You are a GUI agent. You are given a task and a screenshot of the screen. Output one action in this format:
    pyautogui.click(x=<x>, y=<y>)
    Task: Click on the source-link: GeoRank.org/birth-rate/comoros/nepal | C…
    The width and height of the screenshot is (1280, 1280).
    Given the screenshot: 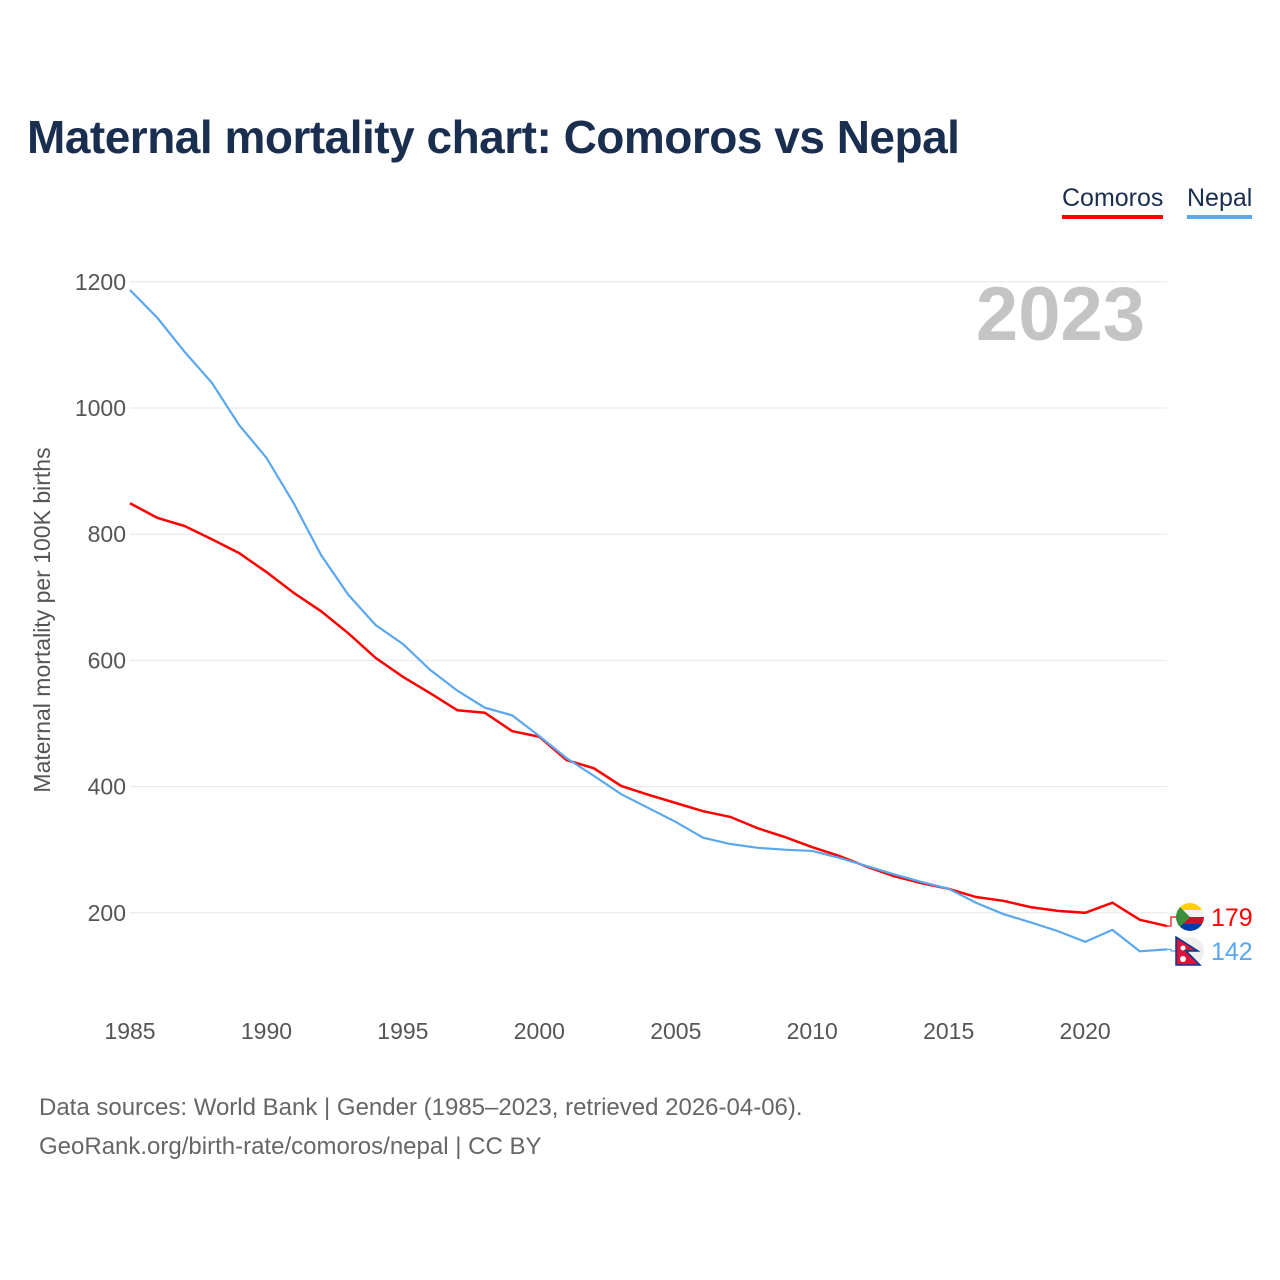 What is the action you would take?
    pyautogui.click(x=290, y=1146)
    